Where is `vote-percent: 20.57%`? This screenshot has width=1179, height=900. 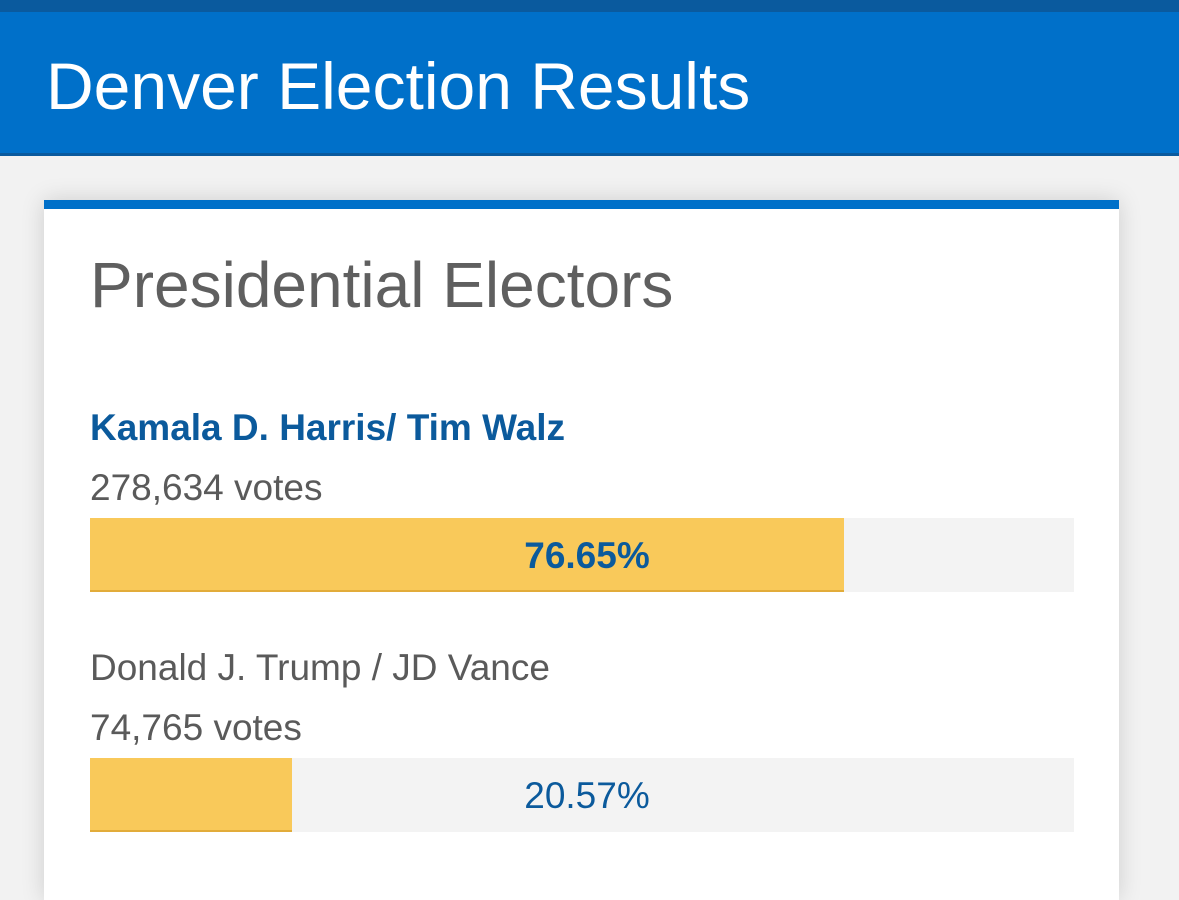
vote-percent: 20.57% is located at coordinates (587, 795).